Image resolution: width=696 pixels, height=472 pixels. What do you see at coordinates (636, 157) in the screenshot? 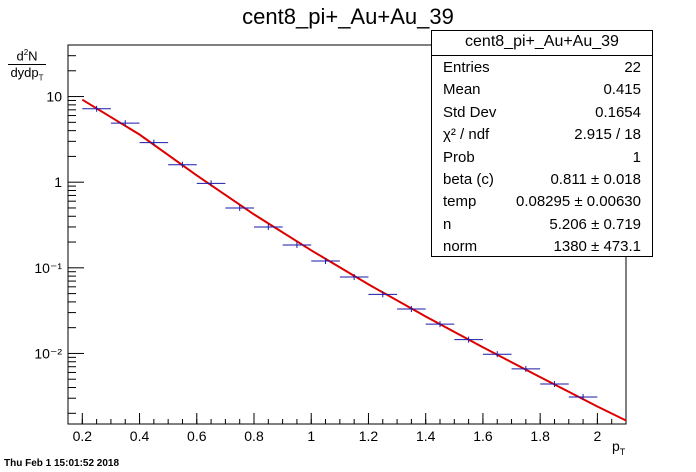
I see `stats-value: 1` at bounding box center [636, 157].